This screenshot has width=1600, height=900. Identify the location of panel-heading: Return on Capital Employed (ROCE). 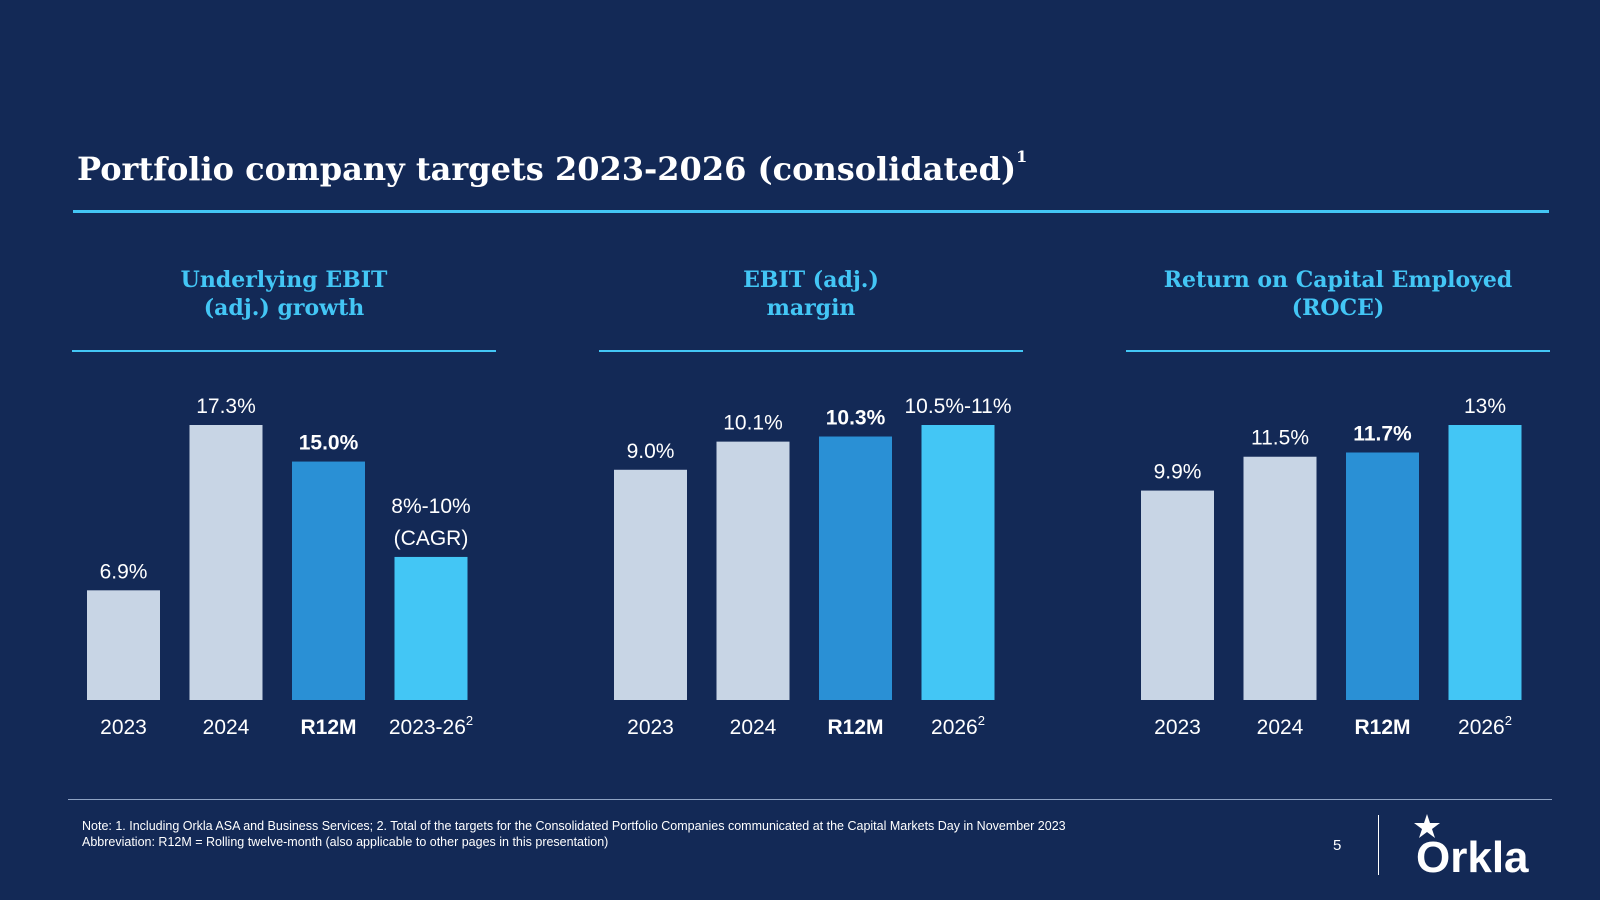
(1338, 294).